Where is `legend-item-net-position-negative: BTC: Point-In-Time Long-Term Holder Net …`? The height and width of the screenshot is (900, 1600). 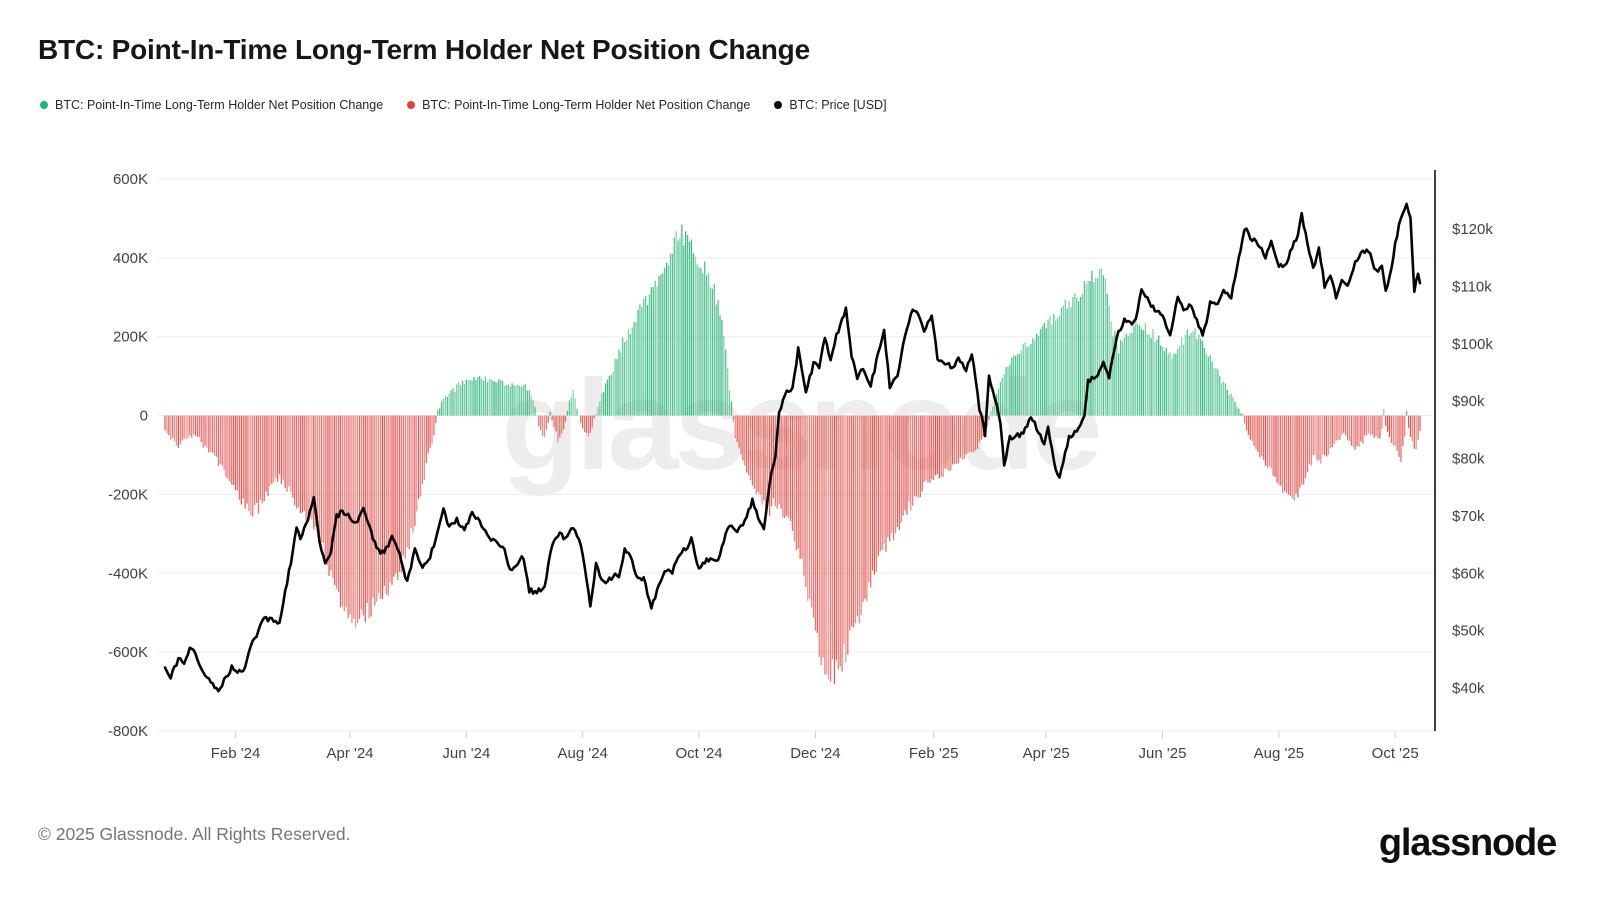 legend-item-net-position-negative: BTC: Point-In-Time Long-Term Holder Net … is located at coordinates (578, 105).